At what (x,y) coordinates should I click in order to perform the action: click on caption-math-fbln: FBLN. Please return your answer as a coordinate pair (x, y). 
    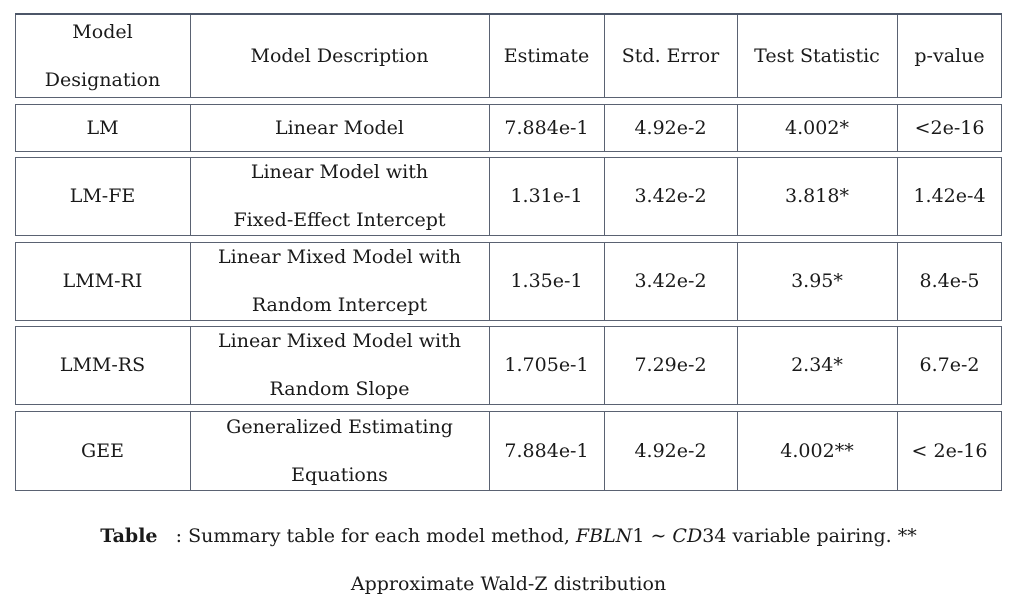
    Looking at the image, I should click on (604, 536).